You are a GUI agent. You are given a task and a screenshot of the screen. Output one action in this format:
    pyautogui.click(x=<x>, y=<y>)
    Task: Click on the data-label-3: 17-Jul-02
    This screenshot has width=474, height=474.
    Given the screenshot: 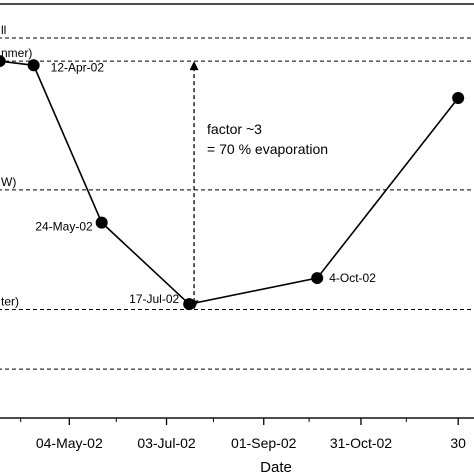 What is the action you would take?
    pyautogui.click(x=154, y=299)
    